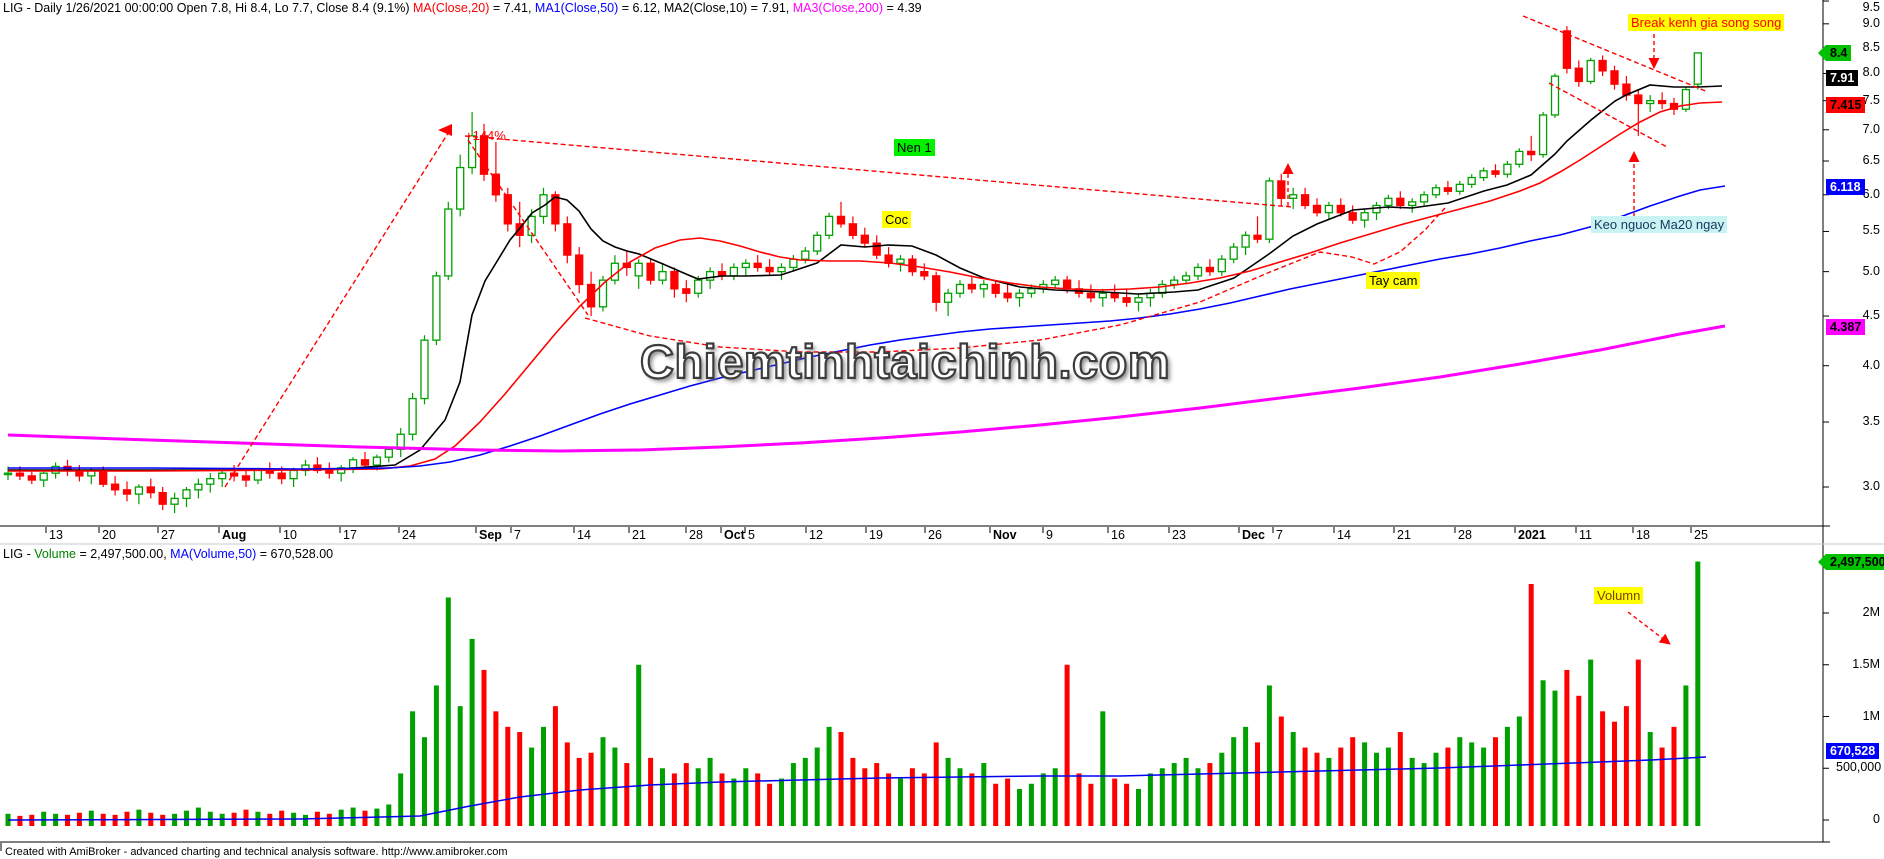 The image size is (1884, 859). What do you see at coordinates (770, 8) in the screenshot?
I see `price-title-segment-6: = 7.91,` at bounding box center [770, 8].